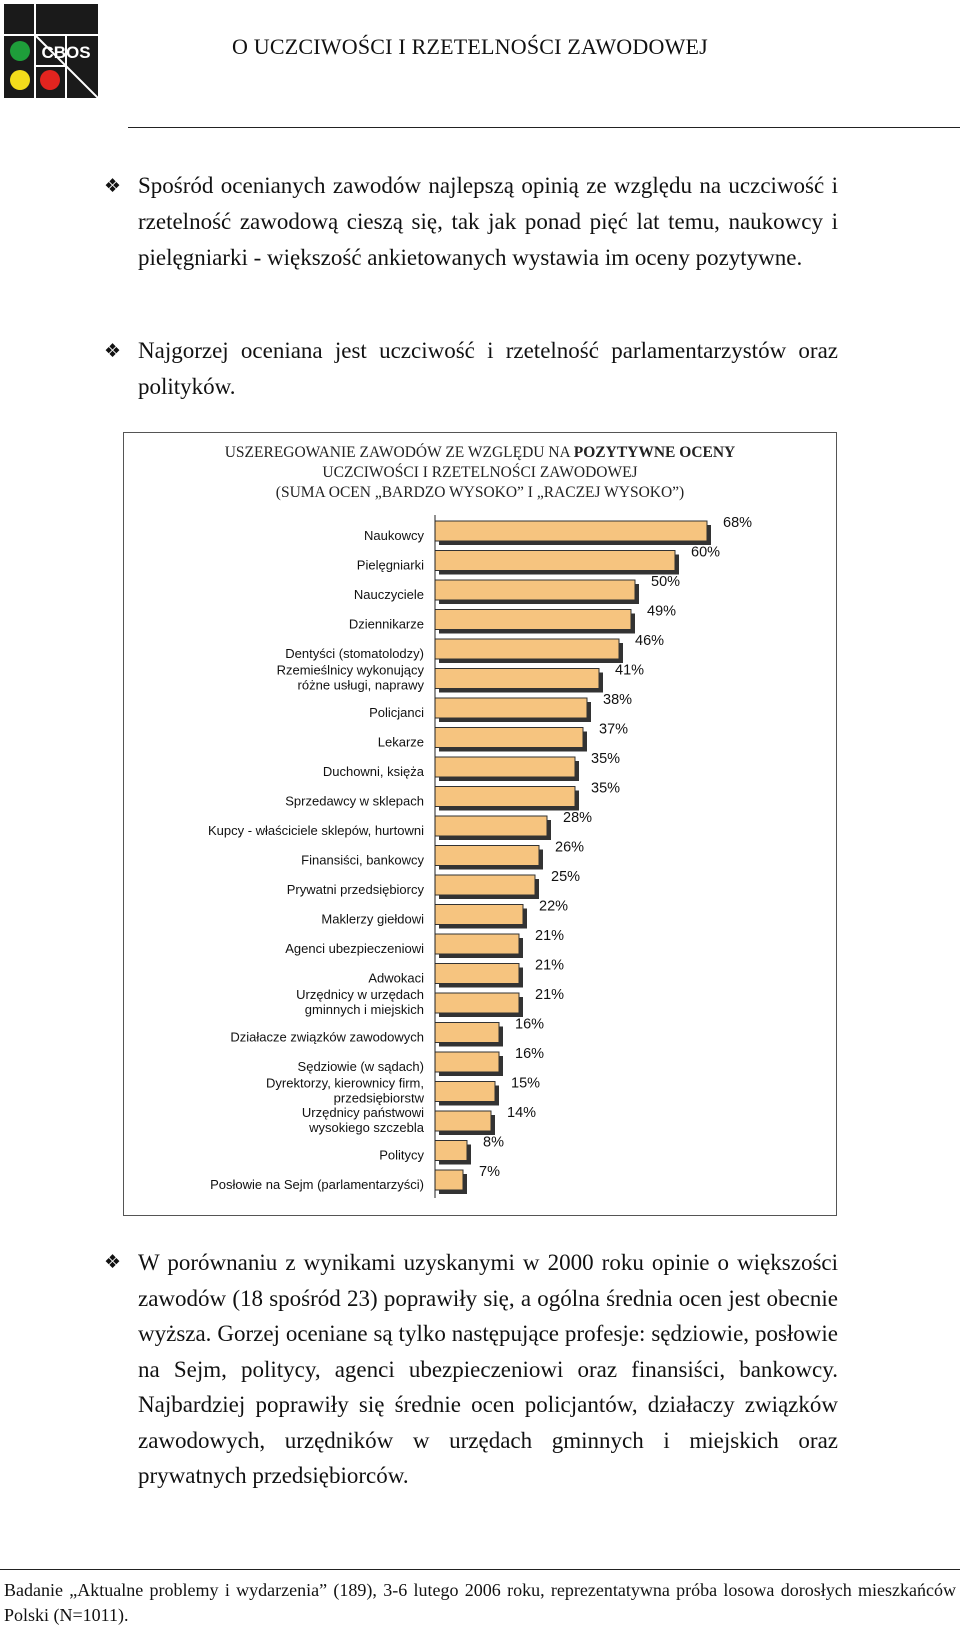  I want to click on value-label: 14%, so click(521, 1113).